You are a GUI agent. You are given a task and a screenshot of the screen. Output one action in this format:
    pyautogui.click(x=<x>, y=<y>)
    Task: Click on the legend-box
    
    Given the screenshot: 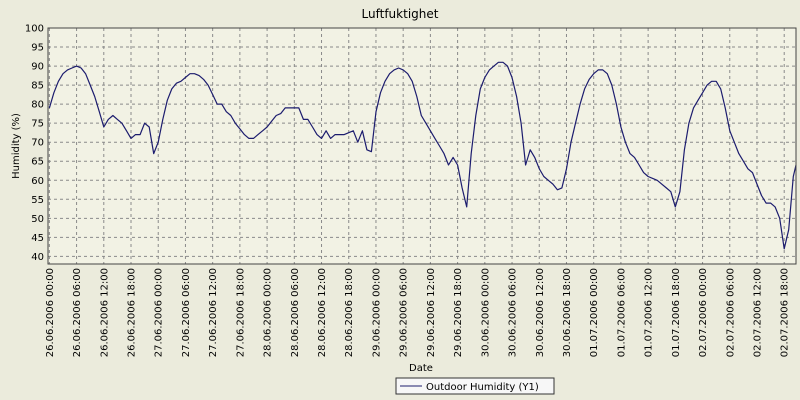 What is the action you would take?
    pyautogui.click(x=475, y=386)
    